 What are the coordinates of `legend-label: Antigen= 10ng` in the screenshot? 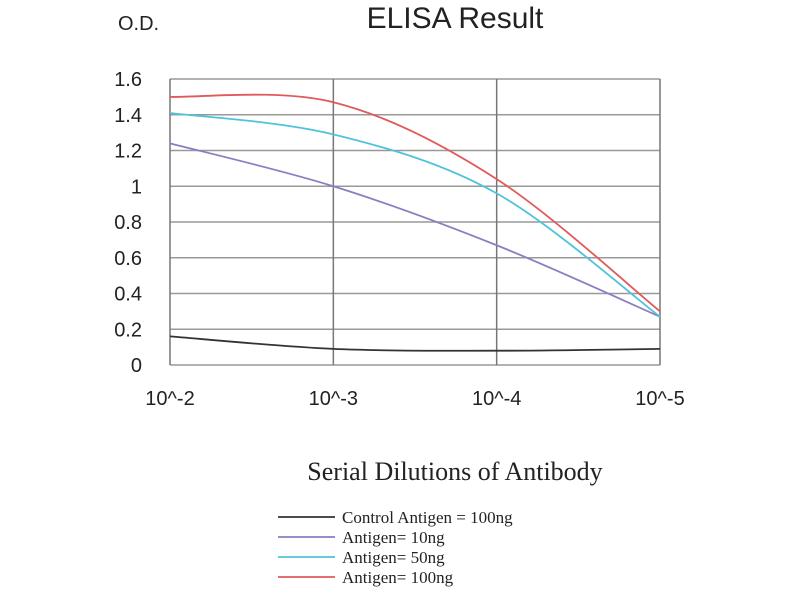 It's located at (393, 537).